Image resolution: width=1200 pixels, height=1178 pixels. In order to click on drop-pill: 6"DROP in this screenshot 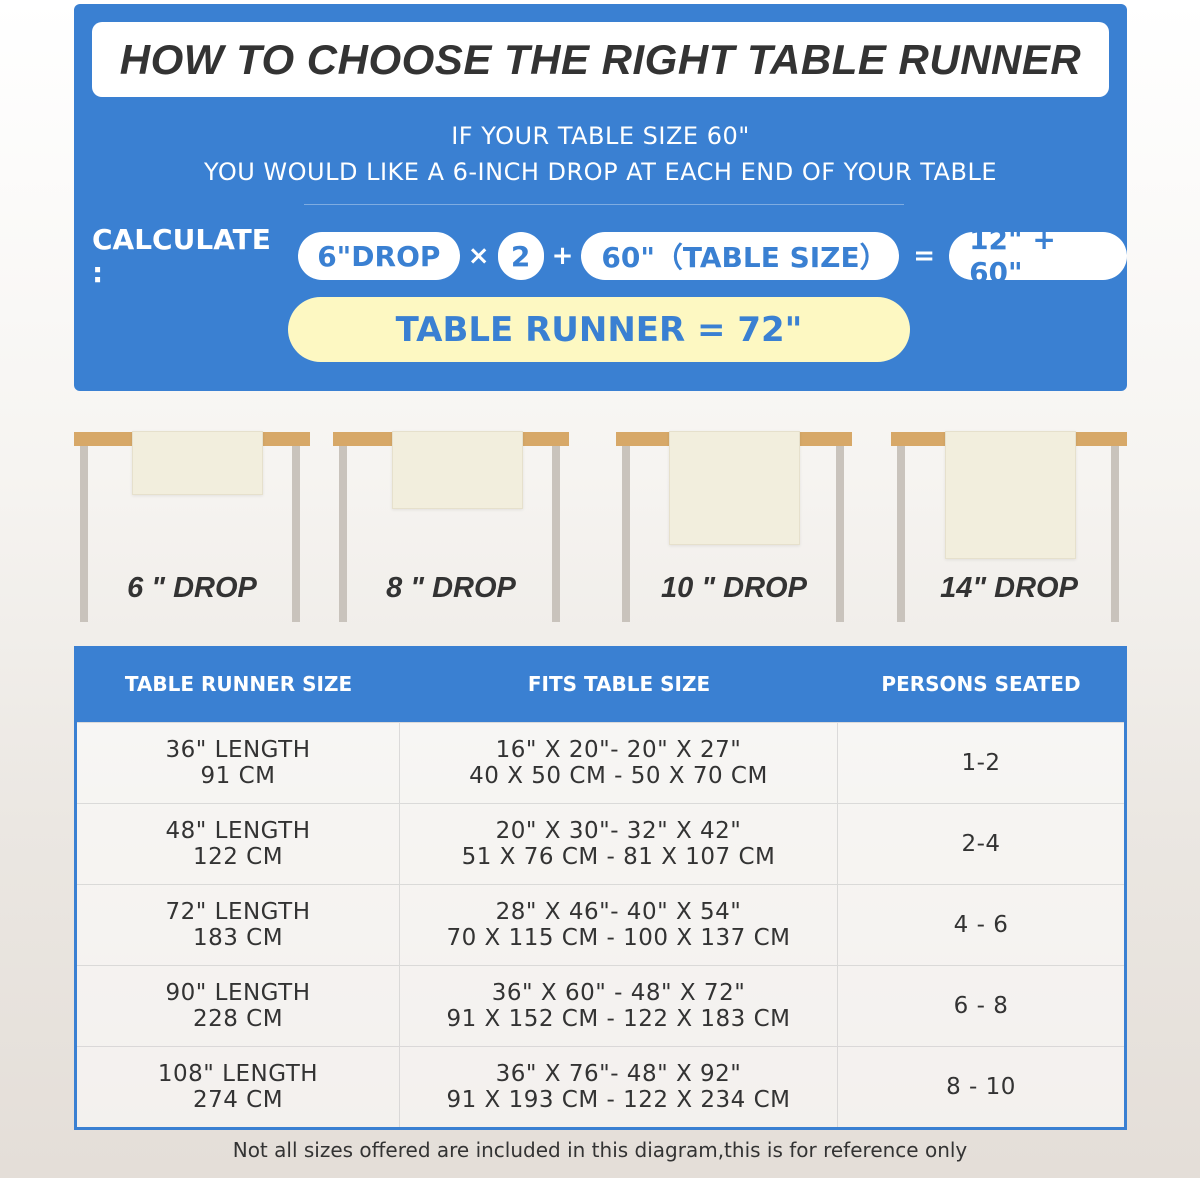, I will do `click(378, 256)`.